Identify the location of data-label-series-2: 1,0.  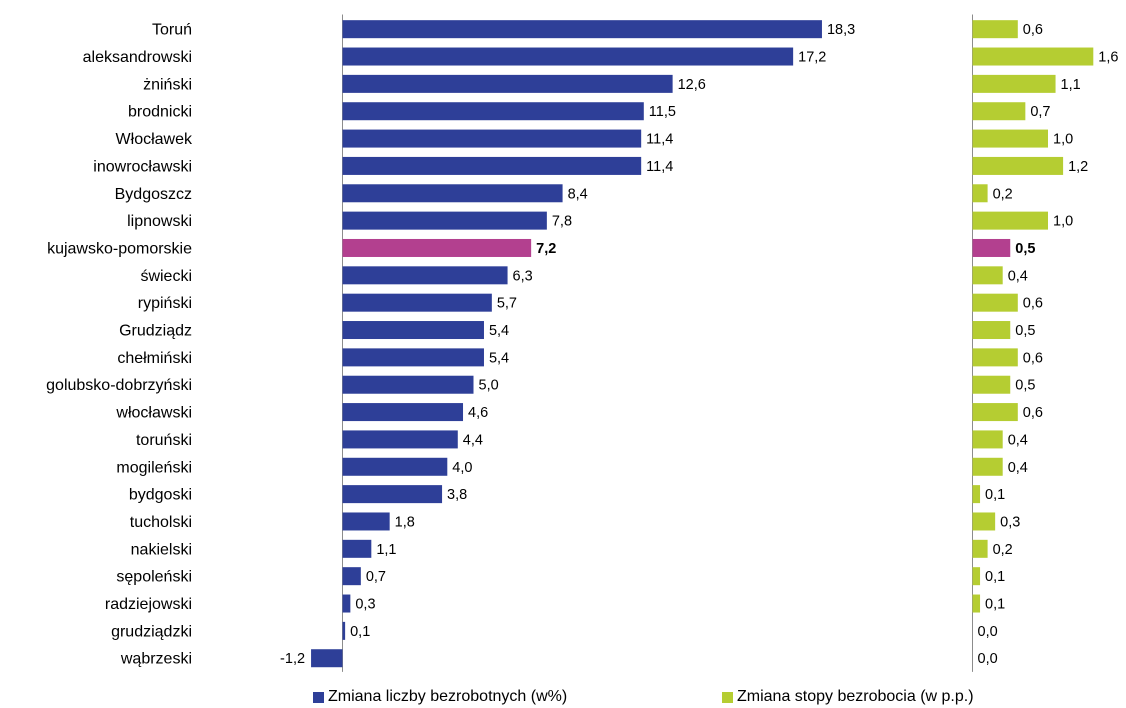
(1063, 140).